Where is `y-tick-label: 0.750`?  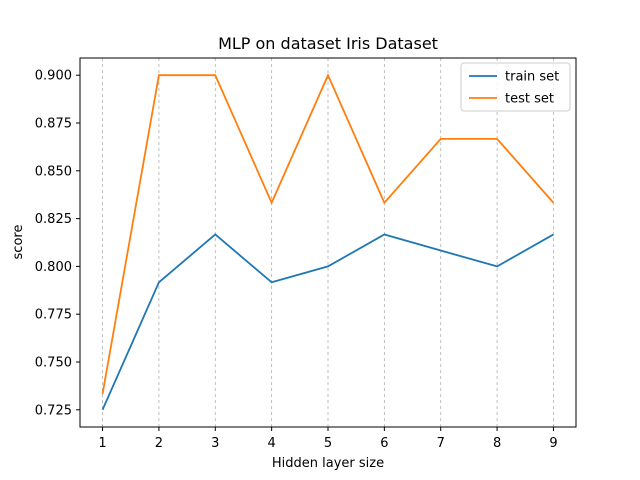 y-tick-label: 0.750 is located at coordinates (53, 362).